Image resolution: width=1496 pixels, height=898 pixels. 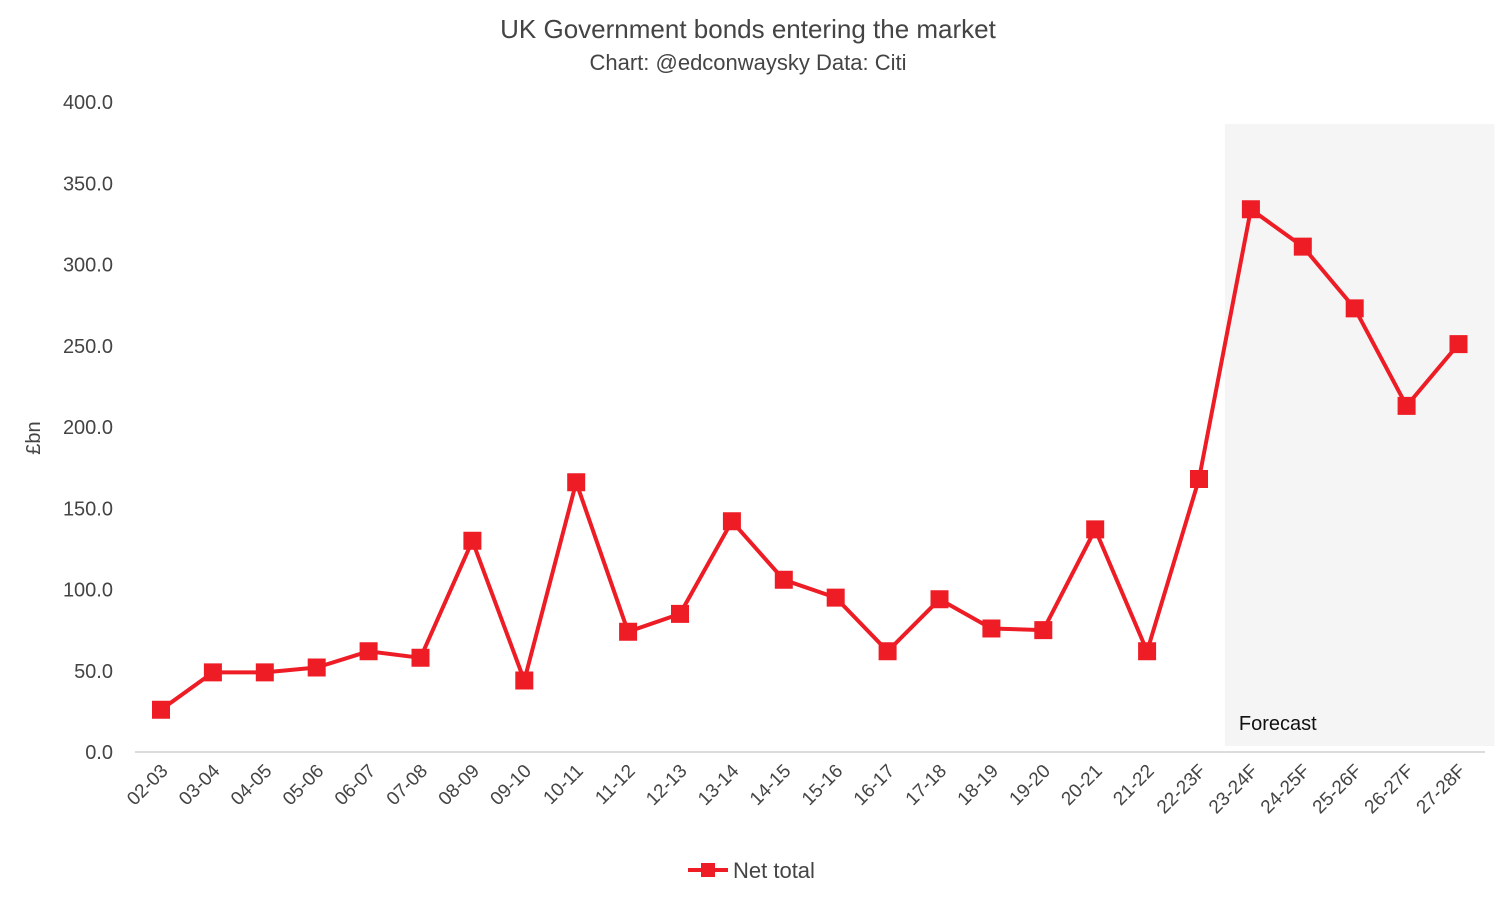 What do you see at coordinates (88, 266) in the screenshot?
I see `y-tick-label: 300.0` at bounding box center [88, 266].